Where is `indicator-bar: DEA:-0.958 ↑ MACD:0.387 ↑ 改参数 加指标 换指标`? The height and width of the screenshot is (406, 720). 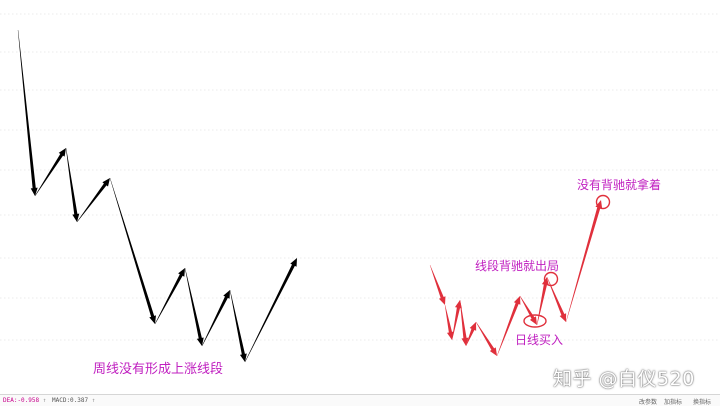
indicator-bar: DEA:-0.958 ↑ MACD:0.387 ↑ 改参数 加指标 换指标 is located at coordinates (360, 400).